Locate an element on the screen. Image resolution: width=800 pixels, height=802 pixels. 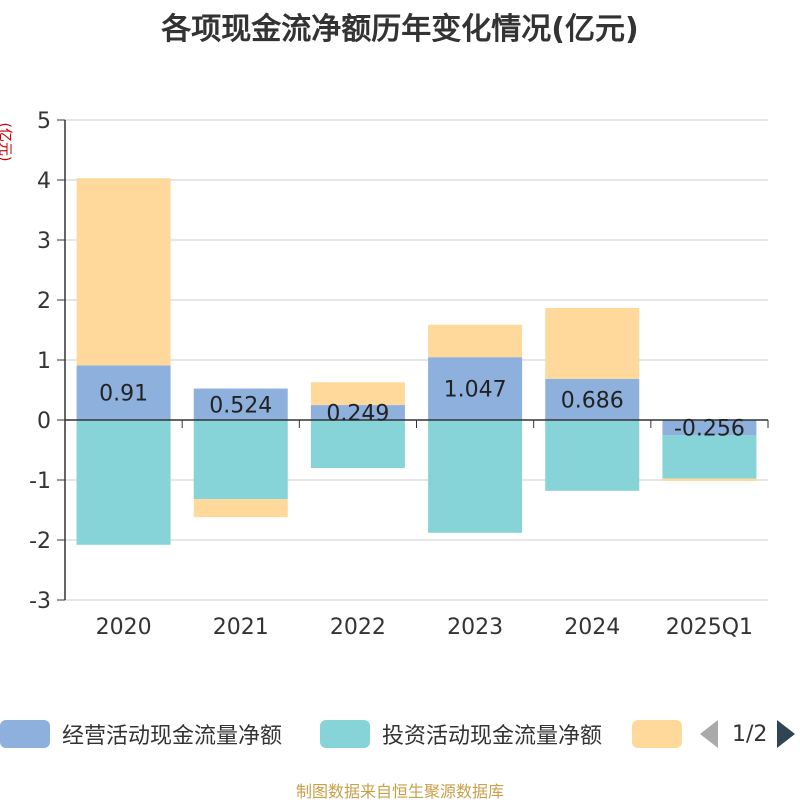
x-tick-label: 2024 is located at coordinates (592, 627).